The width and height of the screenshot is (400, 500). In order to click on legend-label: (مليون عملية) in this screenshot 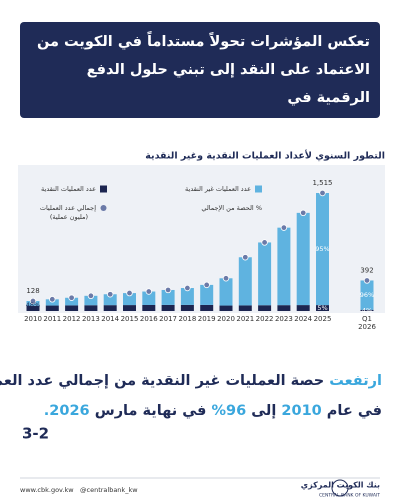, I will do `click(69, 217)`.